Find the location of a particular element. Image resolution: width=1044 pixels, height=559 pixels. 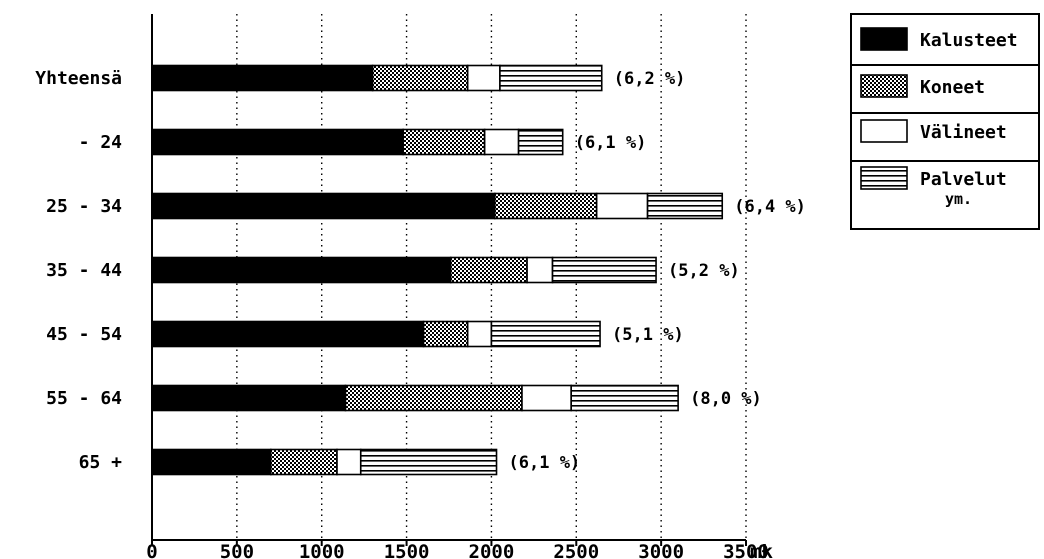

x-axis-unit: mk is located at coordinates (761, 550).